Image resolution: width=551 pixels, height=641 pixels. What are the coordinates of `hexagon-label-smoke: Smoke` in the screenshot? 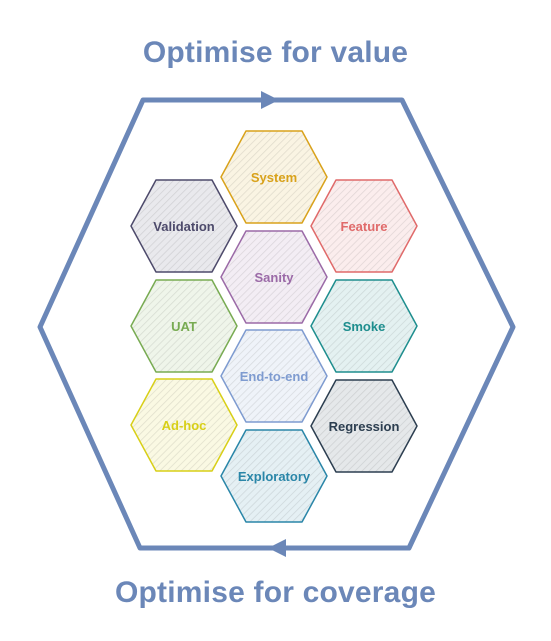 It's located at (364, 326).